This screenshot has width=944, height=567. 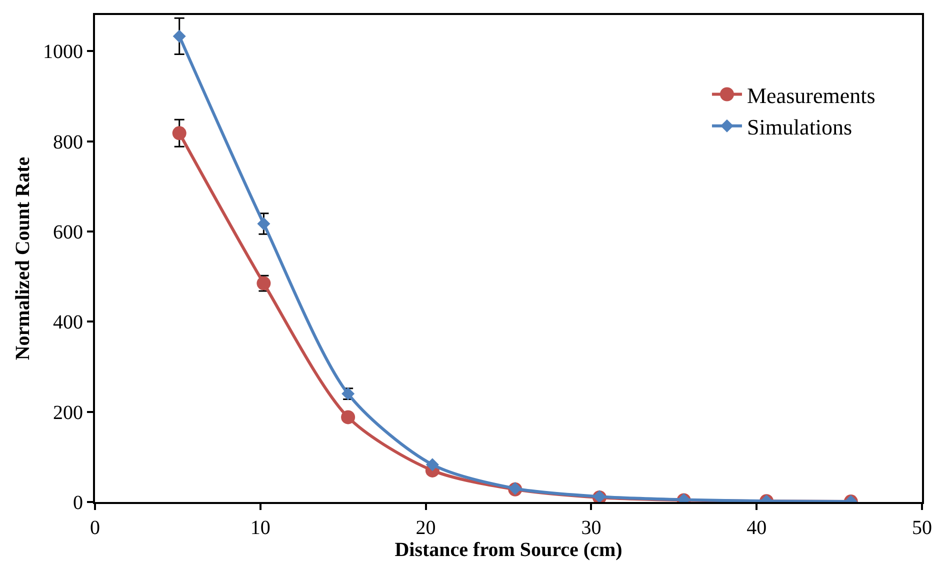 I want to click on y-tick-label: 200, so click(x=68, y=413).